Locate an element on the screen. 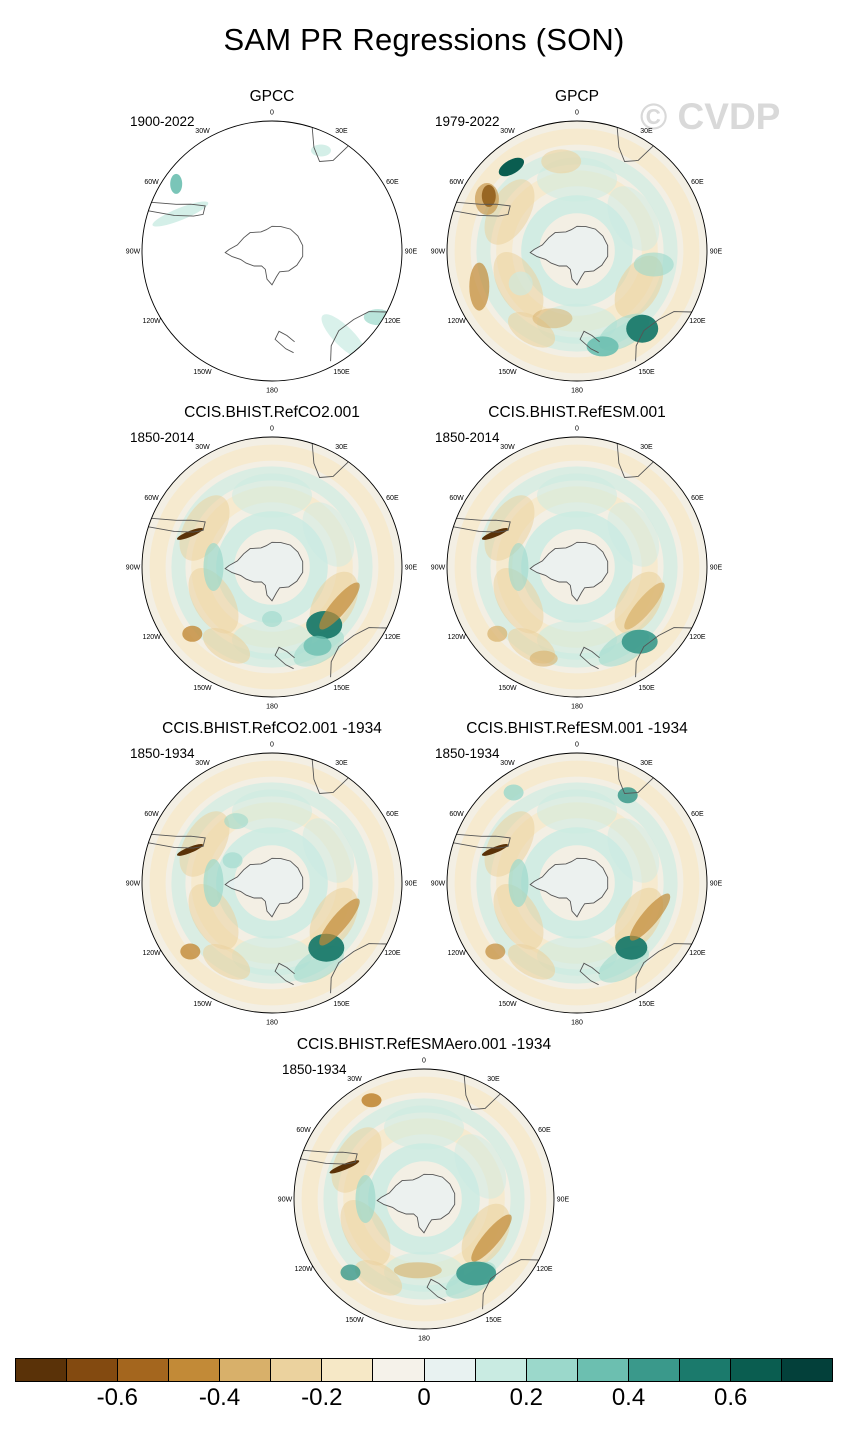  panel-title: GPCP is located at coordinates (577, 96).